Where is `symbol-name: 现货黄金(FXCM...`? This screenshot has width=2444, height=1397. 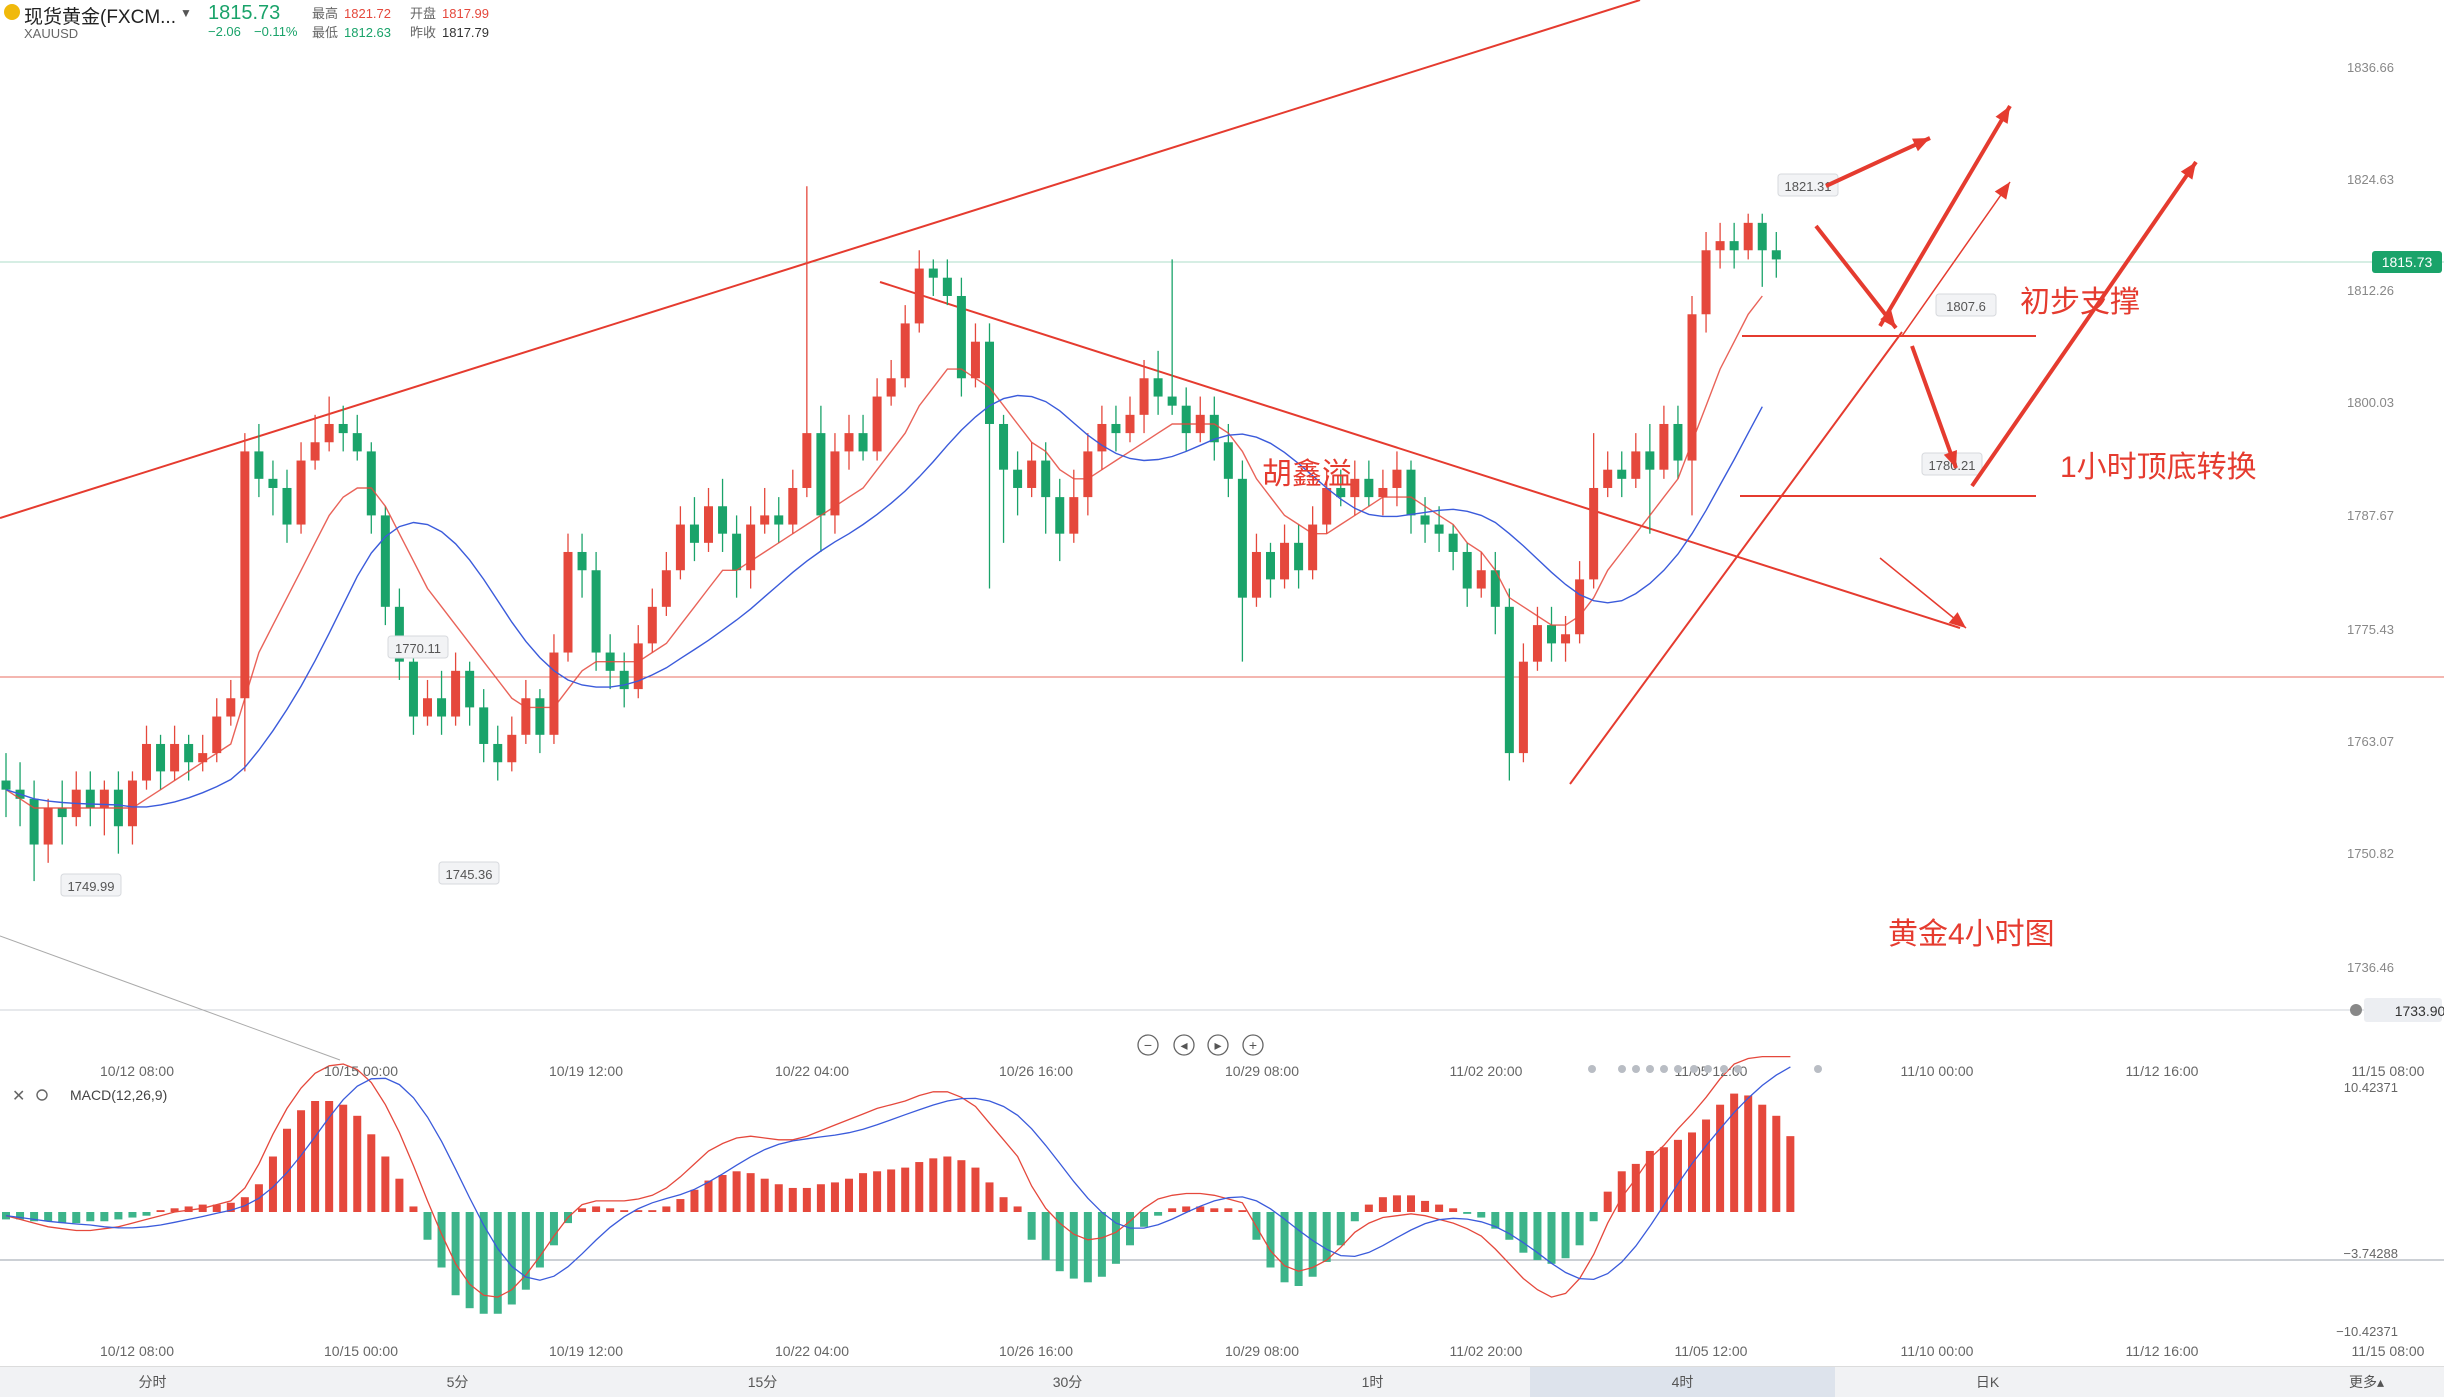 symbol-name: 现货黄金(FXCM... is located at coordinates (100, 17).